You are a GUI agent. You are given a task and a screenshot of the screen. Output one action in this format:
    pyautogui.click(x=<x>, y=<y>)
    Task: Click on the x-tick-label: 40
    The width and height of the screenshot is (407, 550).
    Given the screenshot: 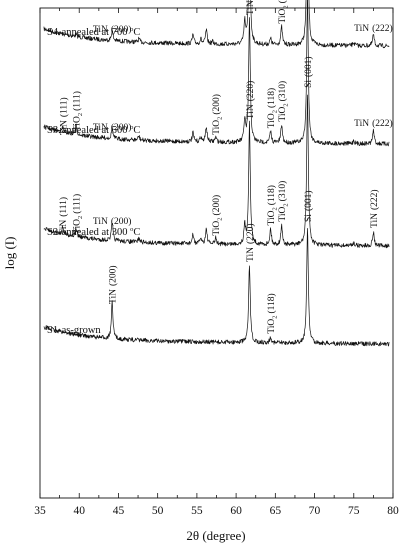 What is the action you would take?
    pyautogui.click(x=79, y=511)
    